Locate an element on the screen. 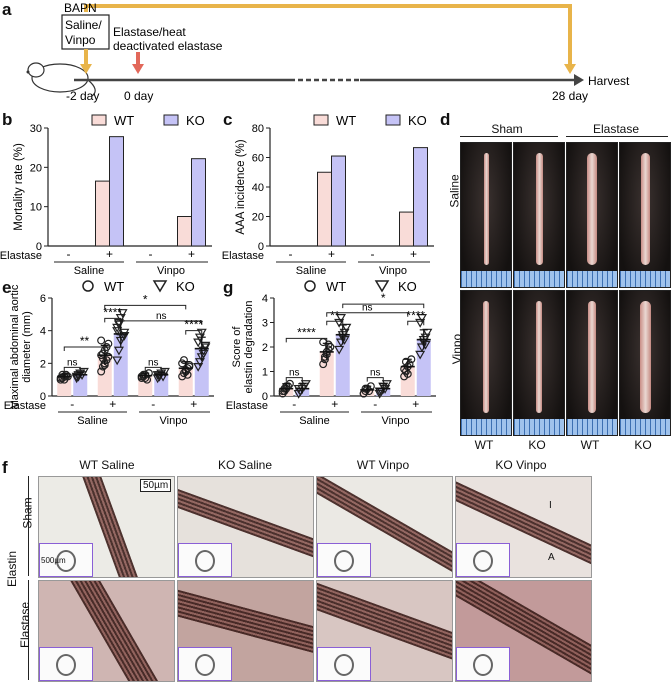 This screenshot has width=672, height=685. histology-image-r2-c1 is located at coordinates (106, 631).